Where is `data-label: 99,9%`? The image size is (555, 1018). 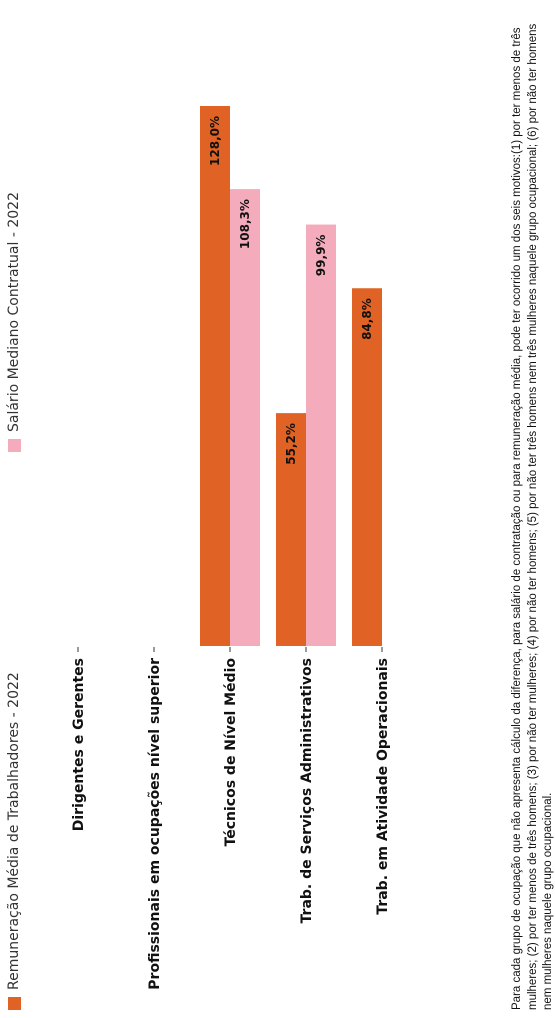 data-label: 99,9% is located at coordinates (321, 256).